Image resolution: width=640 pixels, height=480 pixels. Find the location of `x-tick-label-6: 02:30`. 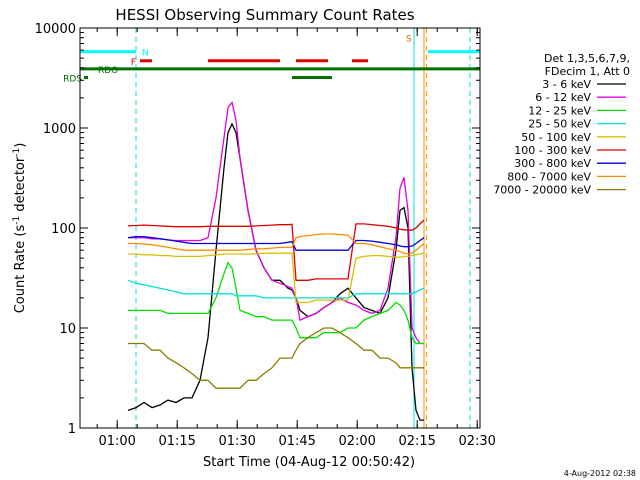

x-tick-label-6: 02:30 is located at coordinates (476, 441).